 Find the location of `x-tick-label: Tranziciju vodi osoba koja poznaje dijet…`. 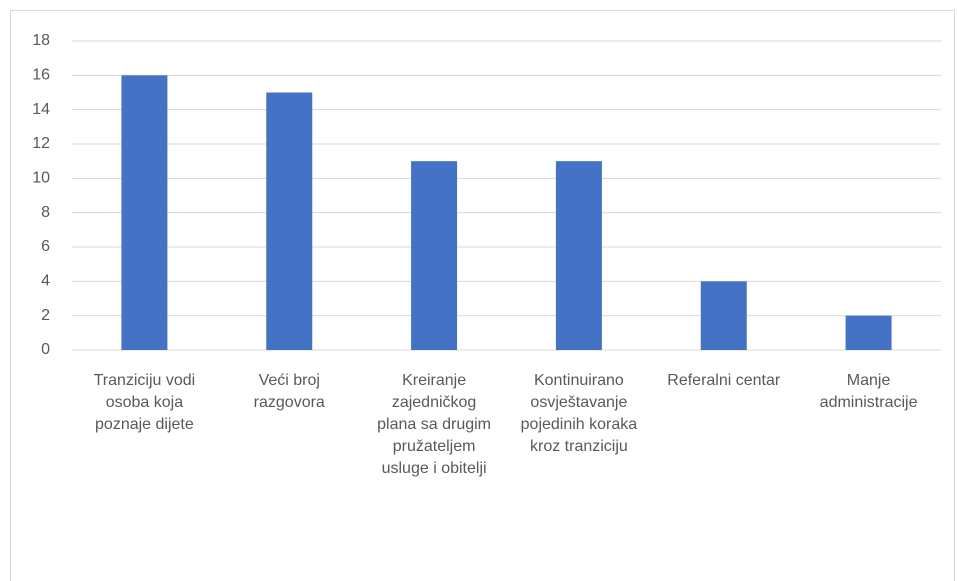

x-tick-label: Tranziciju vodi osoba koja poznaje dijet… is located at coordinates (144, 402).